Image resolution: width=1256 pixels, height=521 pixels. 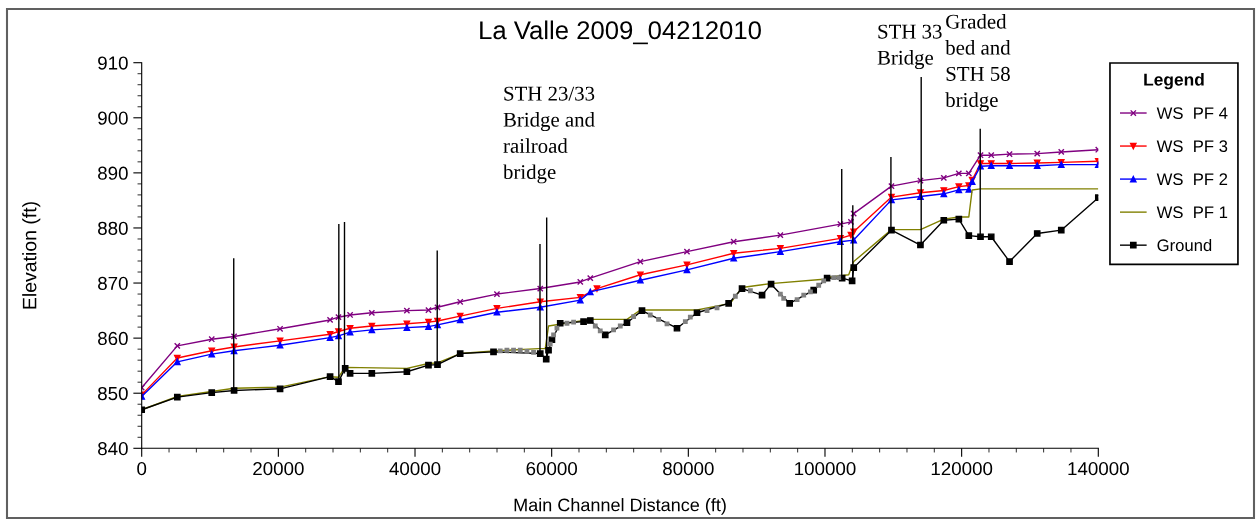 What do you see at coordinates (909, 47) in the screenshot?
I see `annotation: STH 33 Bridge` at bounding box center [909, 47].